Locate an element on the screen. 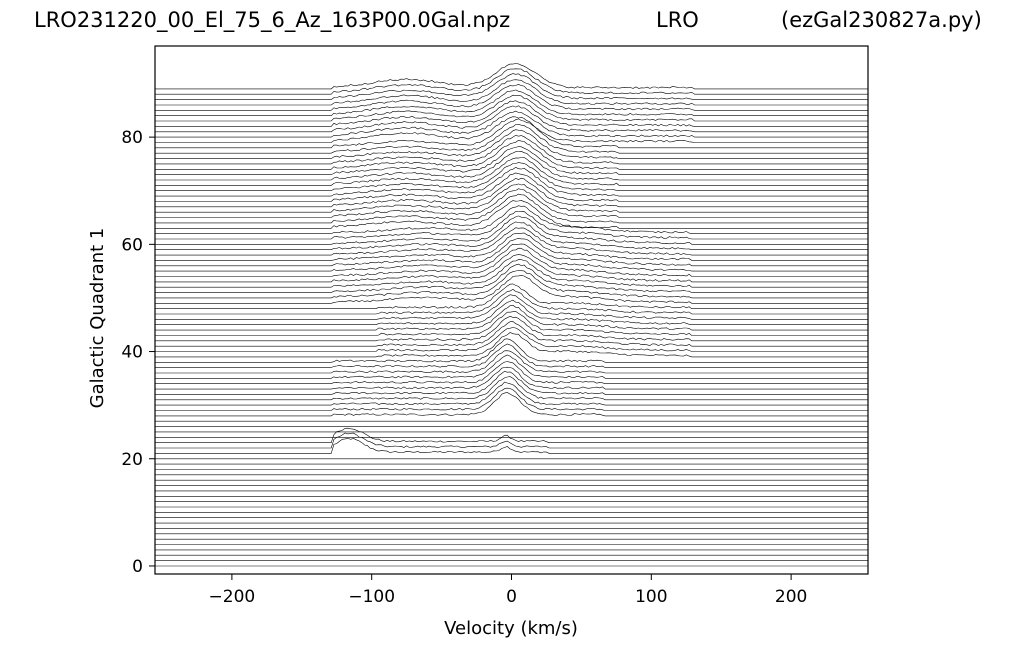 This screenshot has height=652, width=1024. x-tick-label: 200 is located at coordinates (791, 597).